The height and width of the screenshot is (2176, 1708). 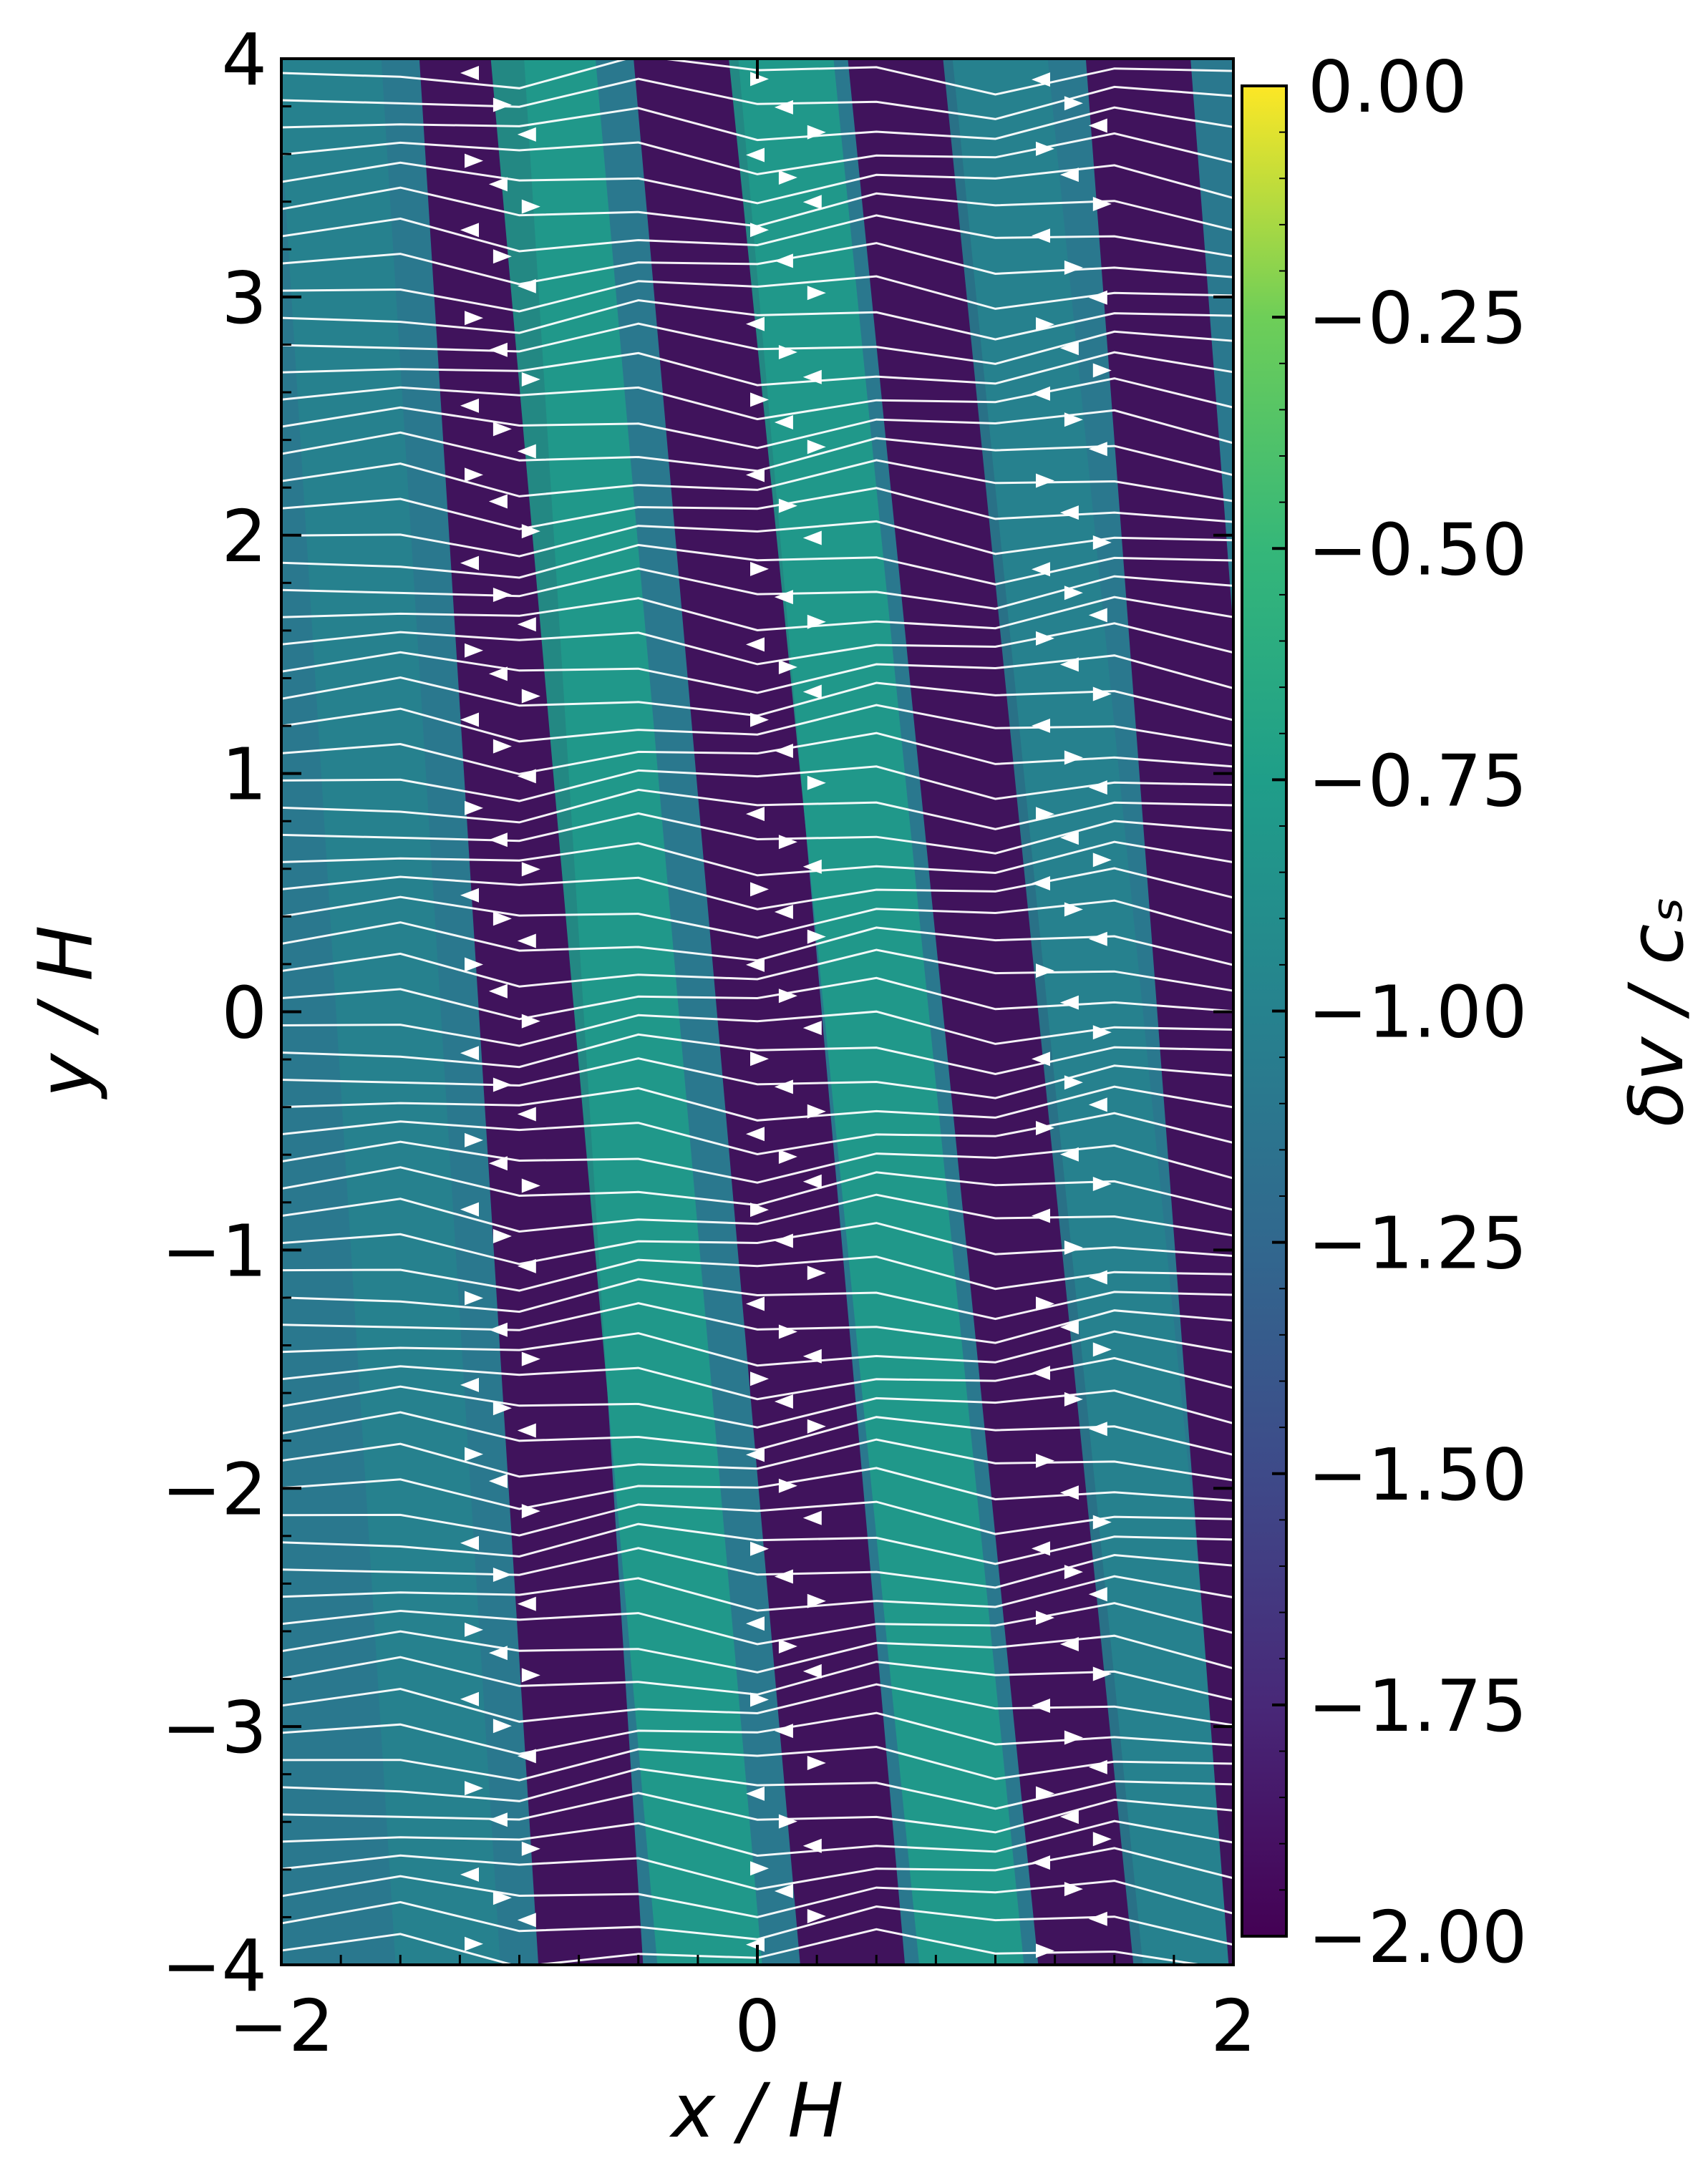 What do you see at coordinates (1418, 318) in the screenshot?
I see `colorbar-tick-label: −0.25` at bounding box center [1418, 318].